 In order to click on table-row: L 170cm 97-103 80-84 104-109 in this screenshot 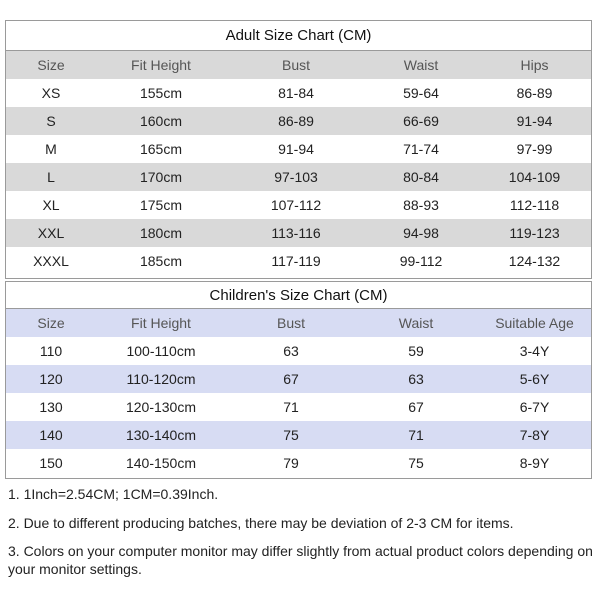, I will do `click(298, 177)`.